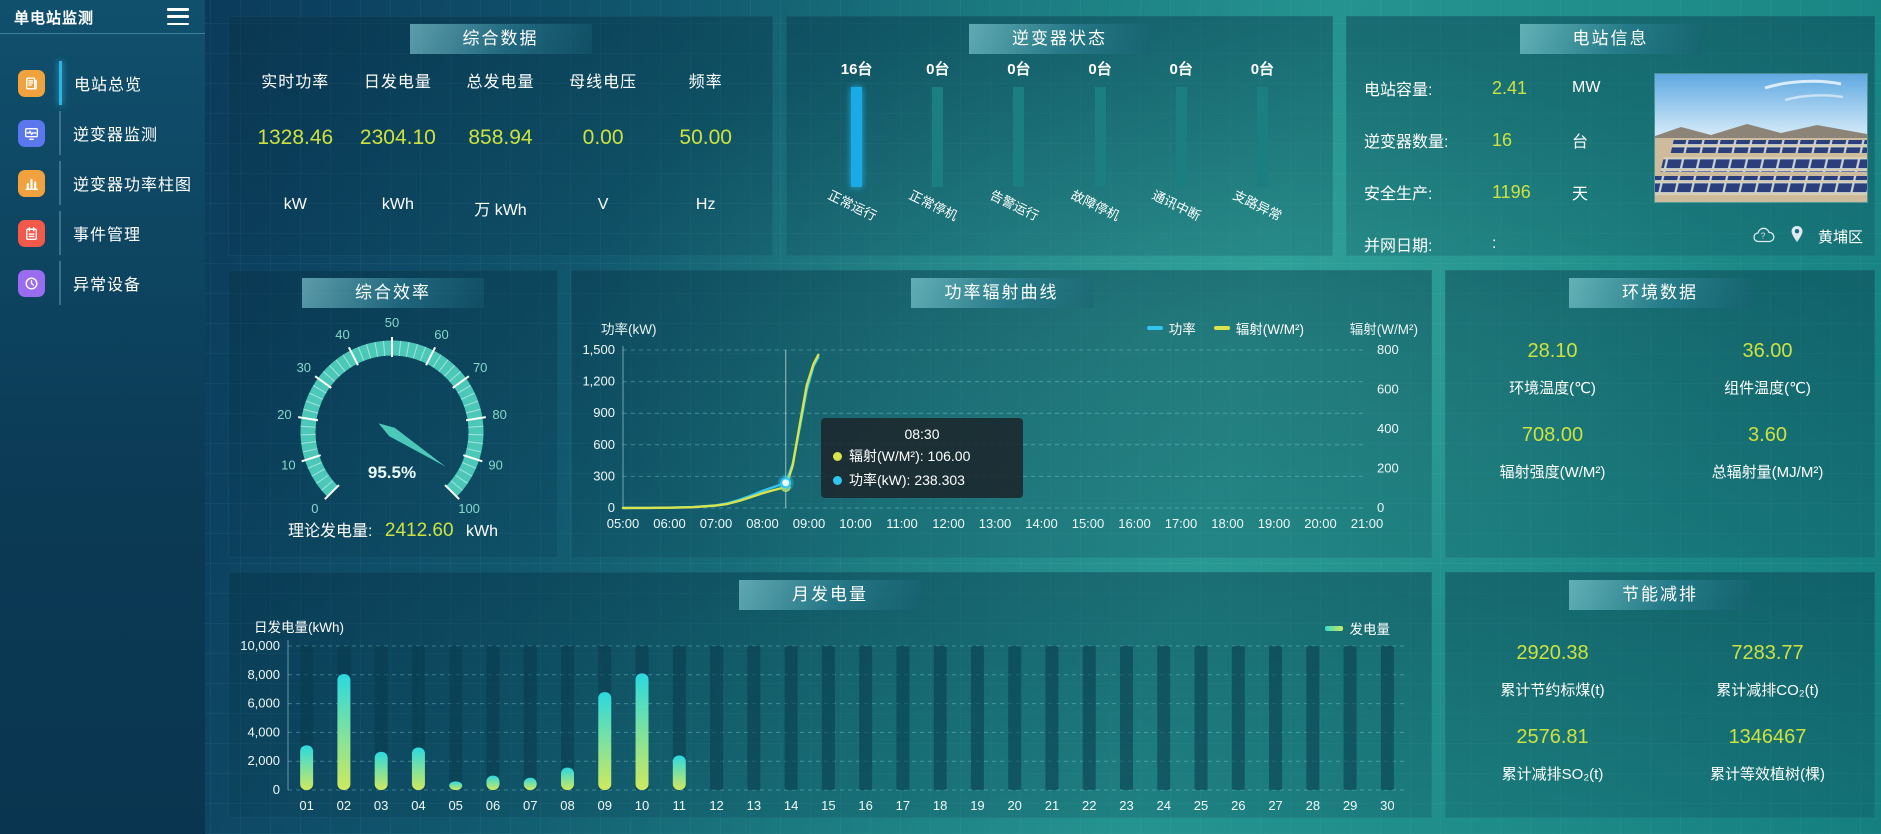 Image resolution: width=1881 pixels, height=834 pixels. Describe the element at coordinates (754, 805) in the screenshot. I see `svg-text: 13` at that location.